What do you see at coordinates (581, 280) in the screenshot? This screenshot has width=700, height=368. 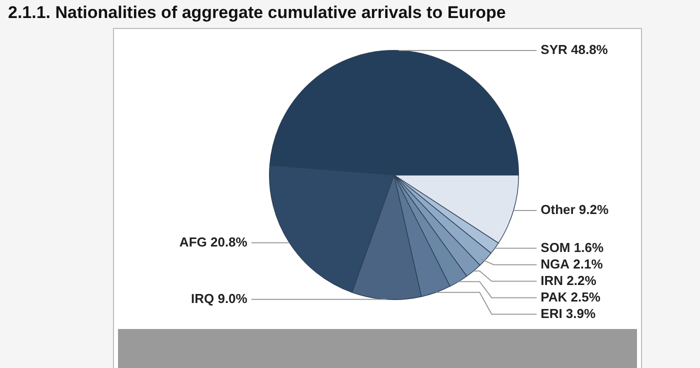 I see `data-label: 2.2%` at bounding box center [581, 280].